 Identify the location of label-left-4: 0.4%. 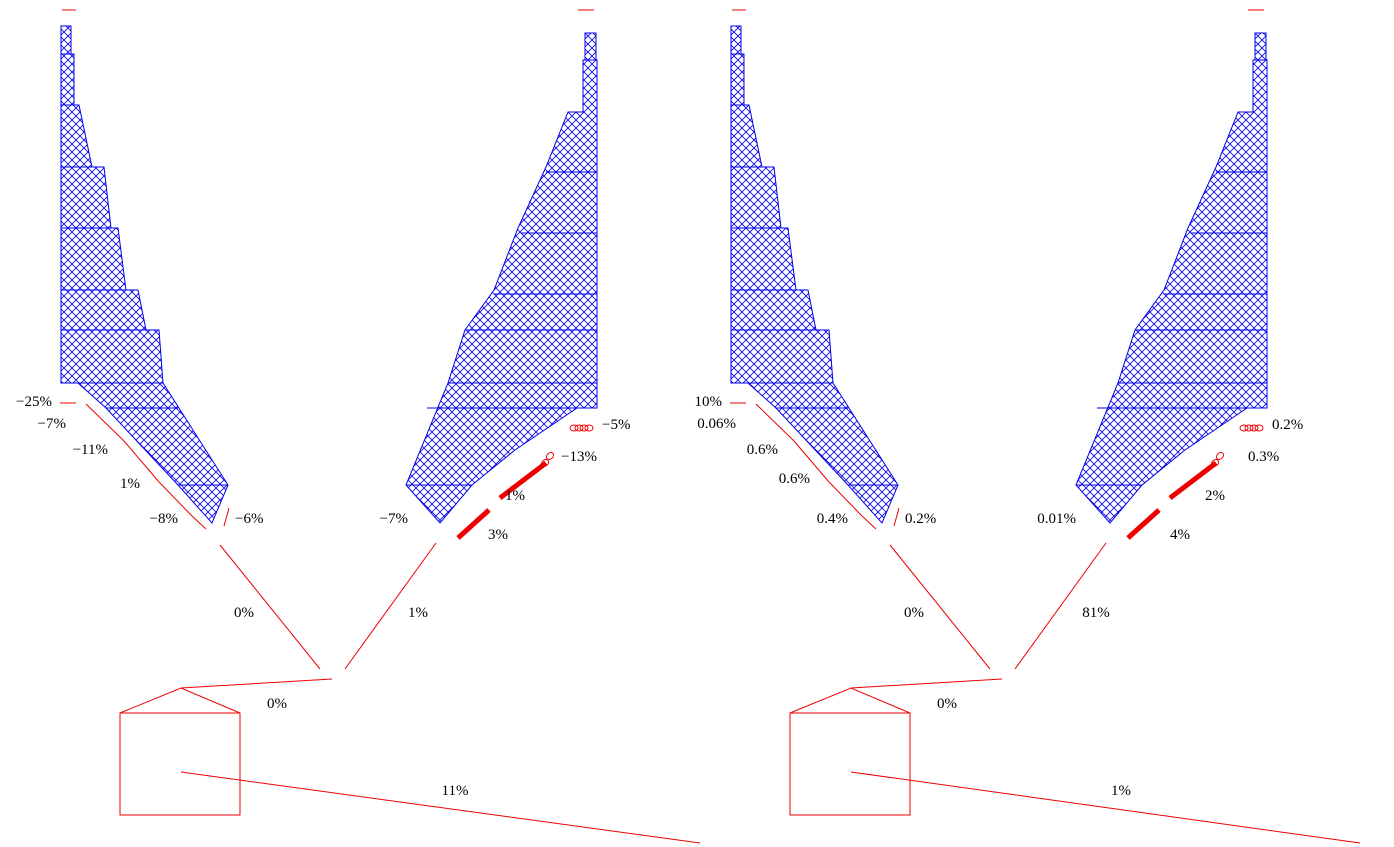
(832, 519).